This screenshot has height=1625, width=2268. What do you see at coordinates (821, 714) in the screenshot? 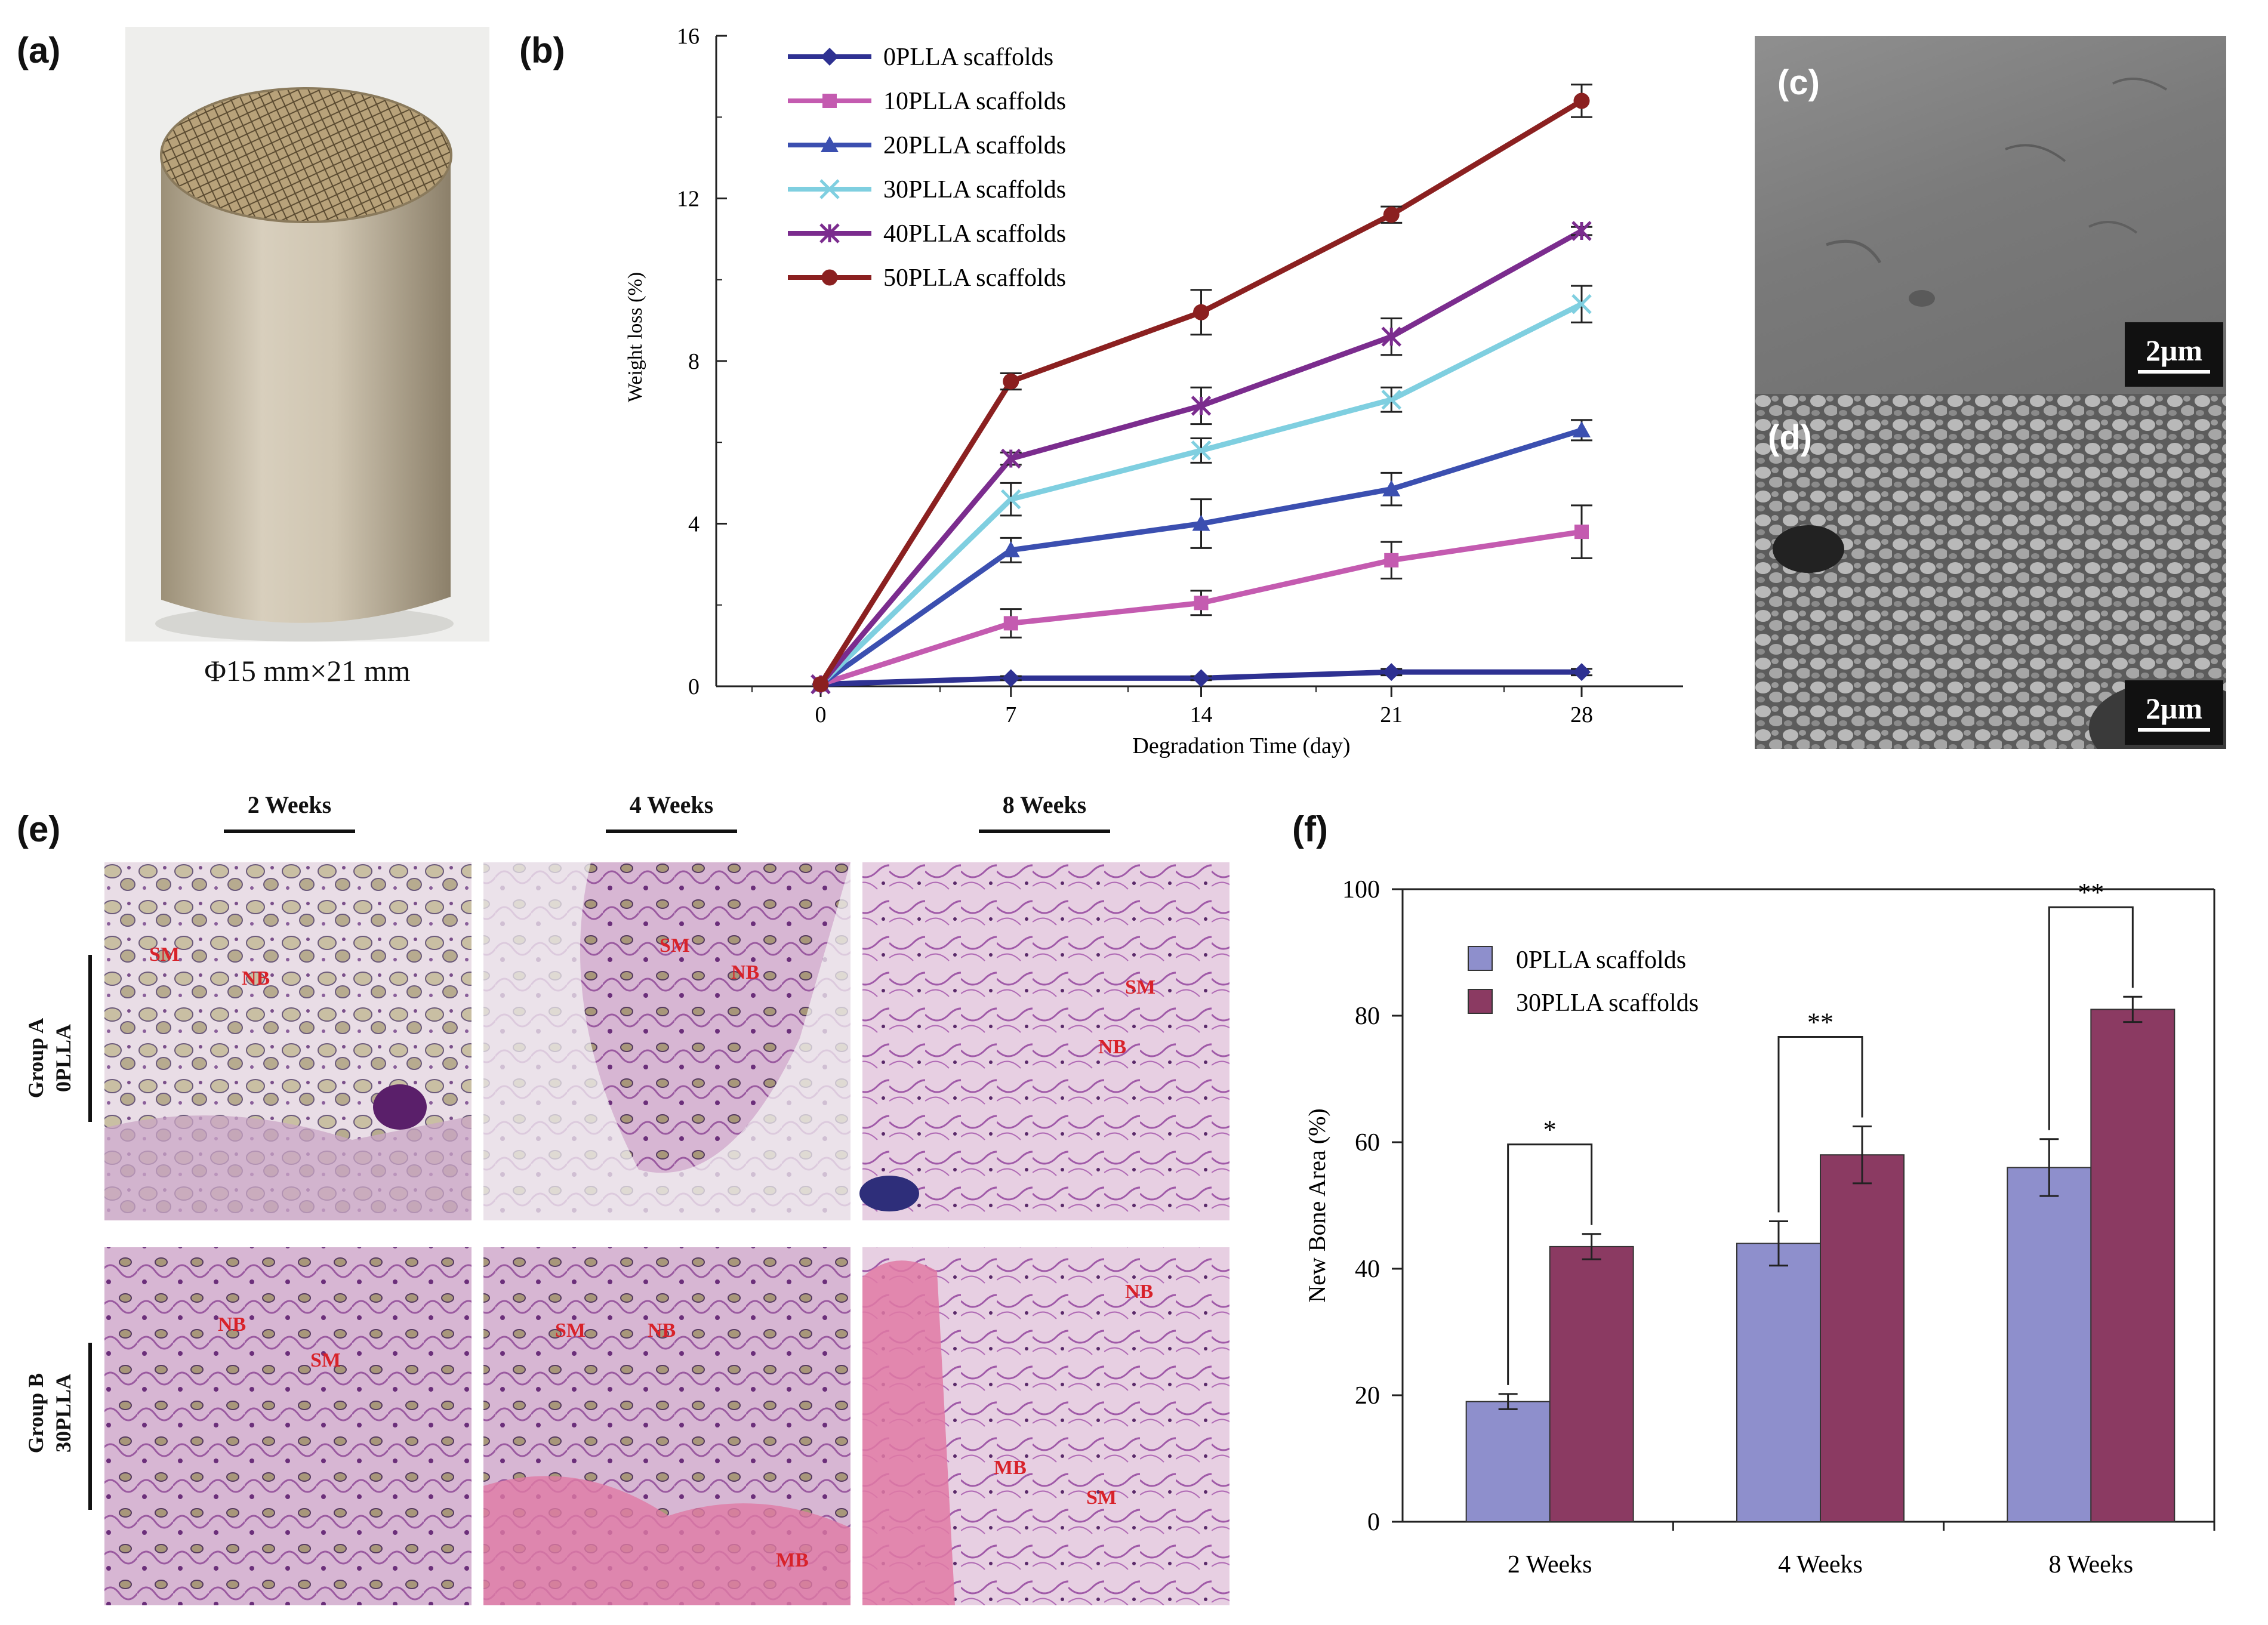
I see `x-tick-label: 0` at bounding box center [821, 714].